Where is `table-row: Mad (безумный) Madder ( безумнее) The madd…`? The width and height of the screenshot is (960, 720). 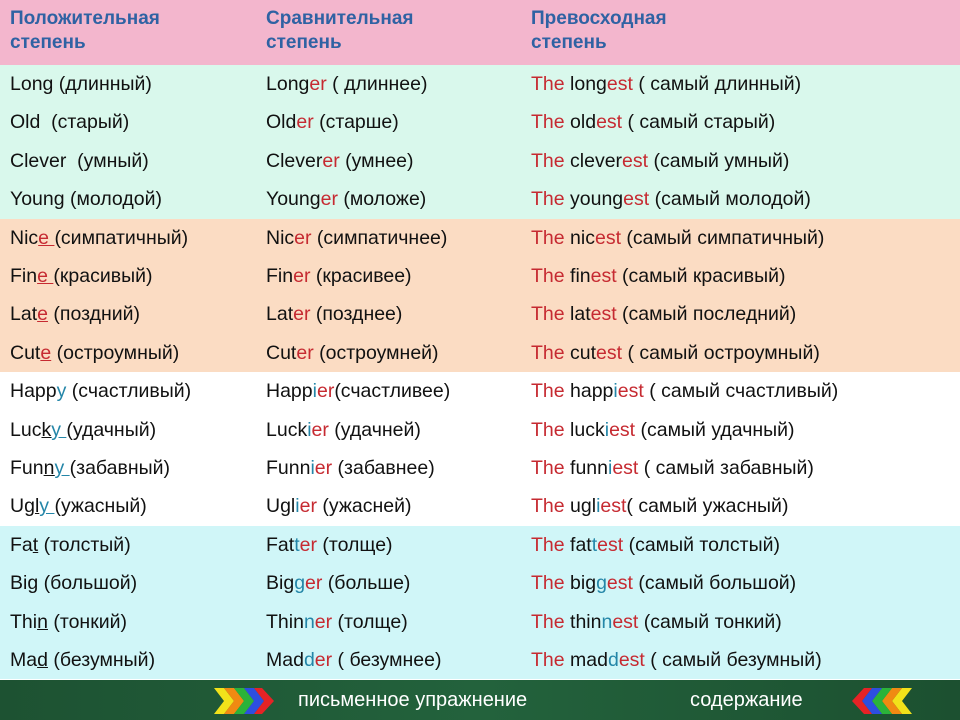
table-row: Mad (безумный) Madder ( безумнее) The madd… is located at coordinates (480, 660).